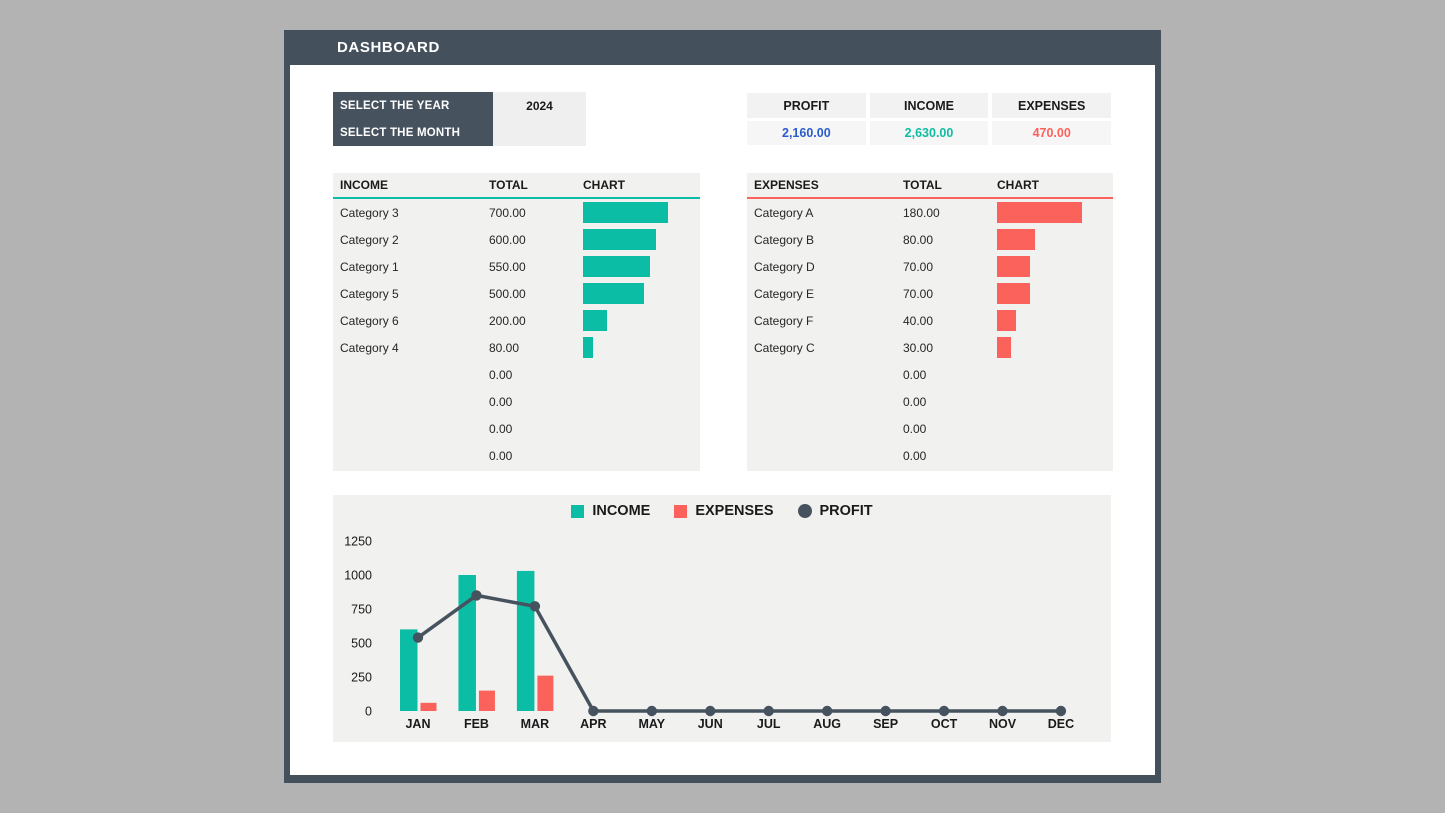 The width and height of the screenshot is (1445, 813). Describe the element at coordinates (578, 511) in the screenshot. I see `legend-marker-square-icon` at that location.